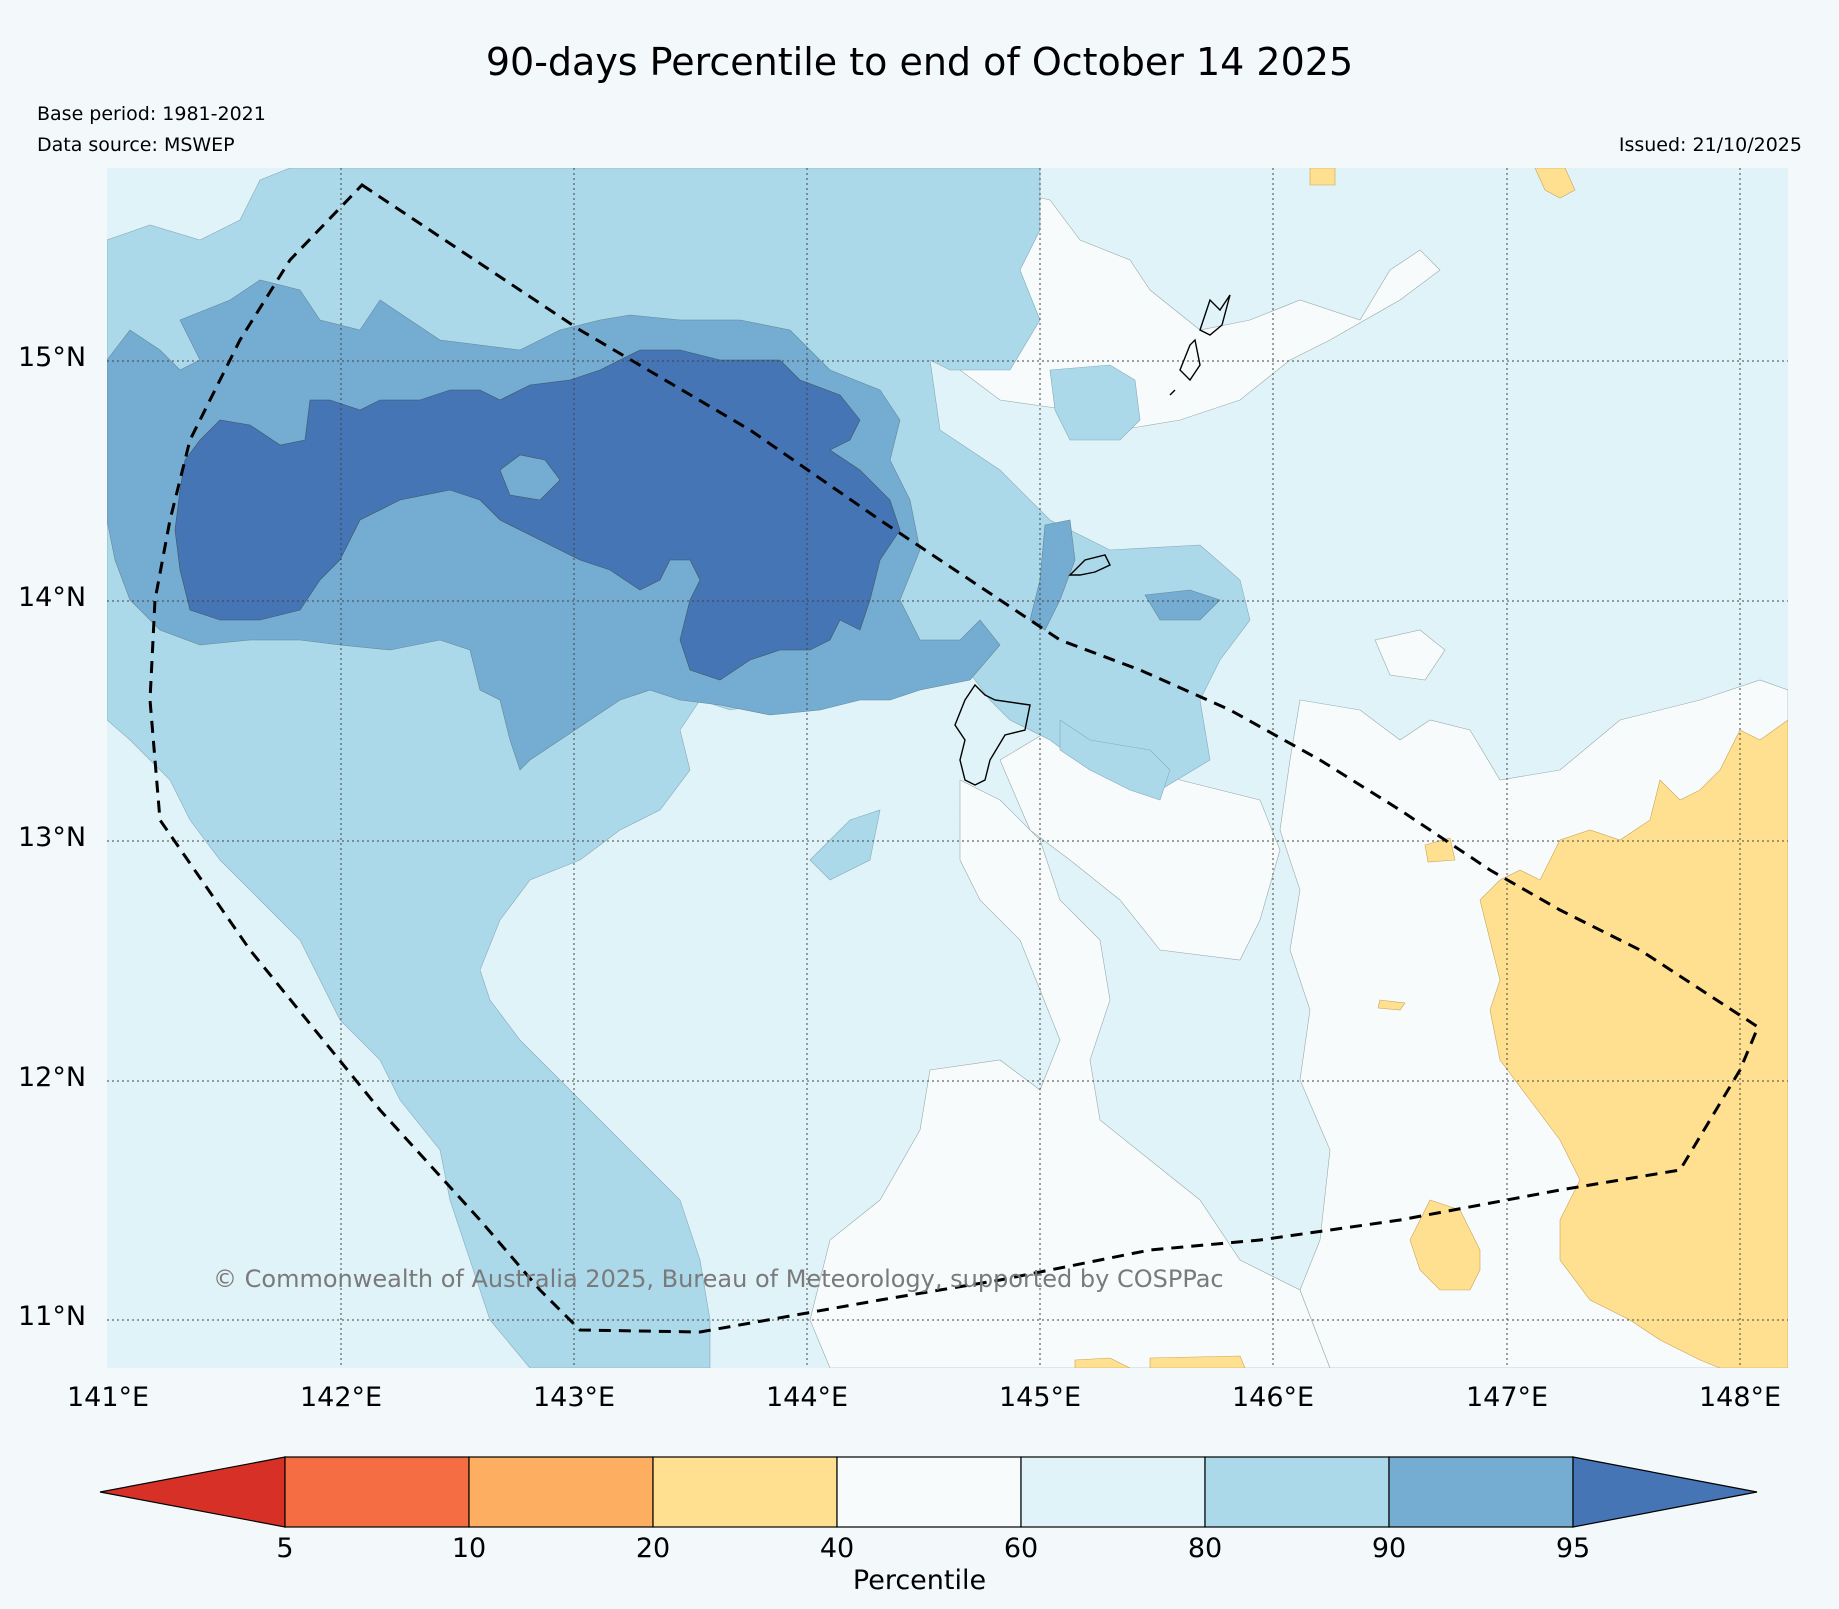 This screenshot has width=1839, height=1609. I want to click on field-gt95, so click(537, 515).